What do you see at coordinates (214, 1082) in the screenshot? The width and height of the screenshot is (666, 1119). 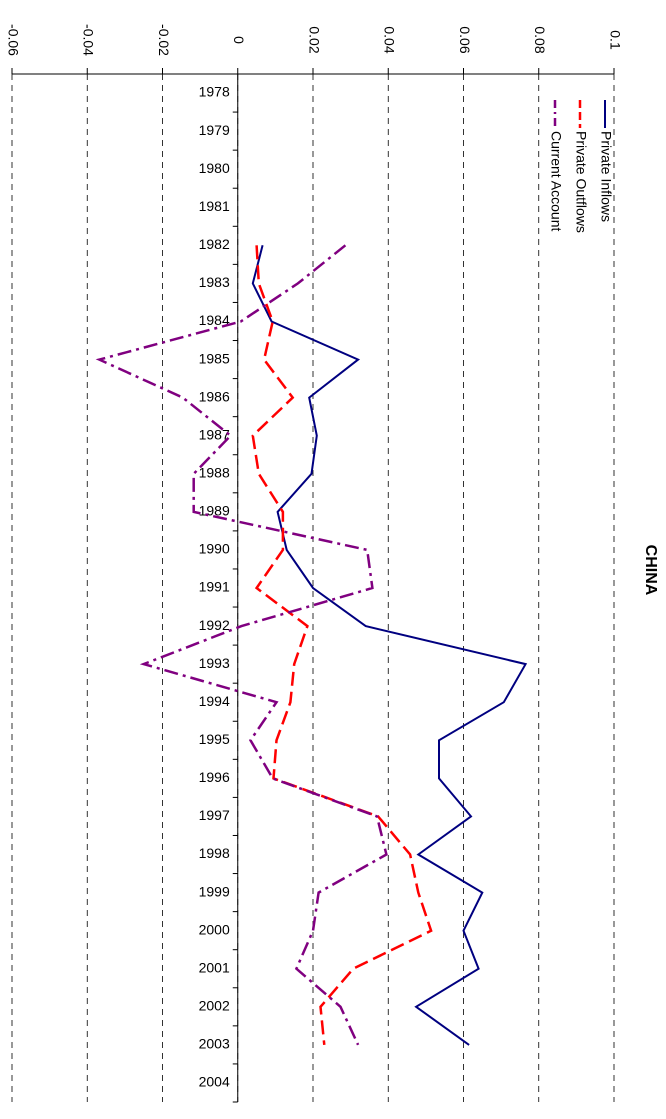 I see `category-label: 2004` at bounding box center [214, 1082].